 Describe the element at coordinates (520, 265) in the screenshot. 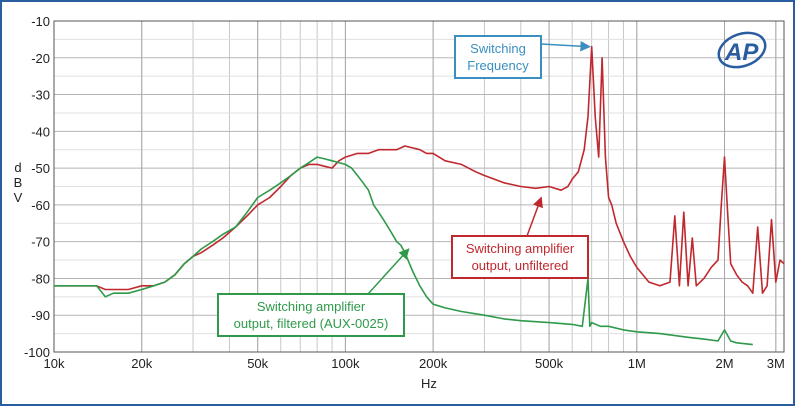

I see `annotation-text: output, unfiltered` at that location.